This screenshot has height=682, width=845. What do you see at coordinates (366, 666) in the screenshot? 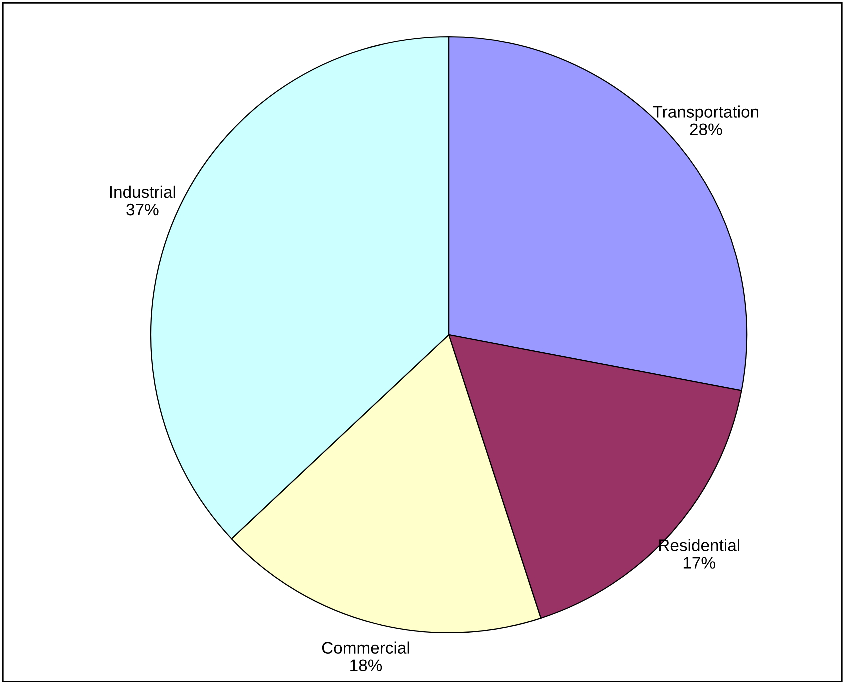
I see `data-label: 18%` at bounding box center [366, 666].